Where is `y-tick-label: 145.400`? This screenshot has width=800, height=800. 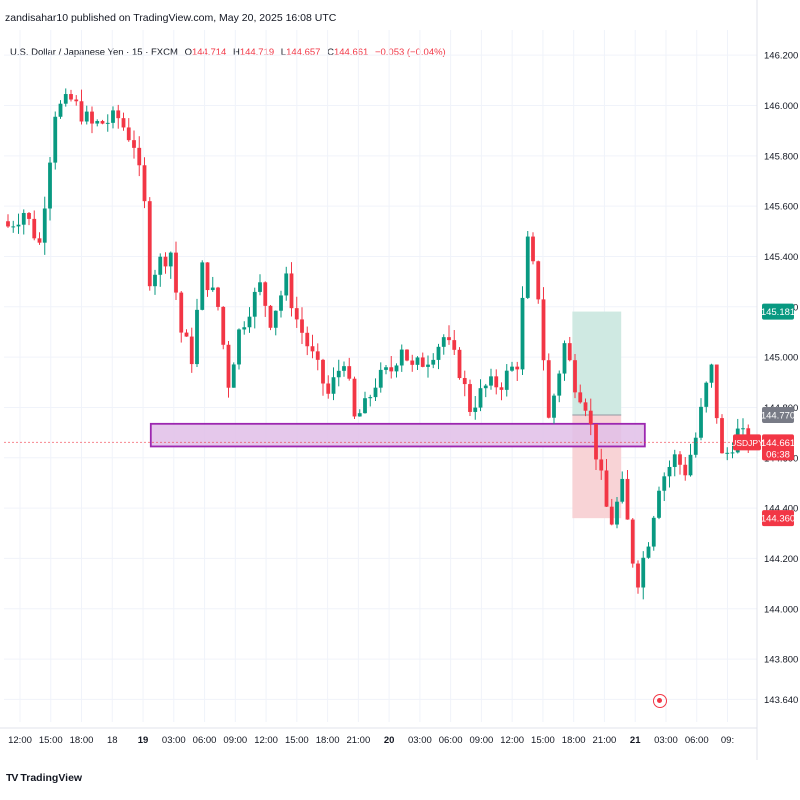 y-tick-label: 145.400 is located at coordinates (781, 257).